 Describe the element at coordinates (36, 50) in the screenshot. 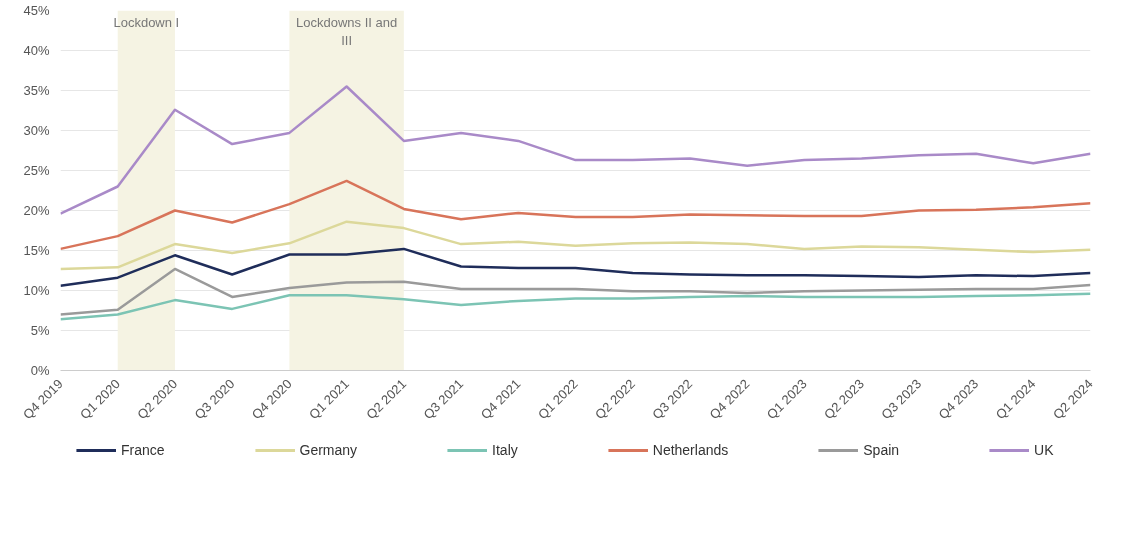

I see `y-tick-label: 40%` at that location.